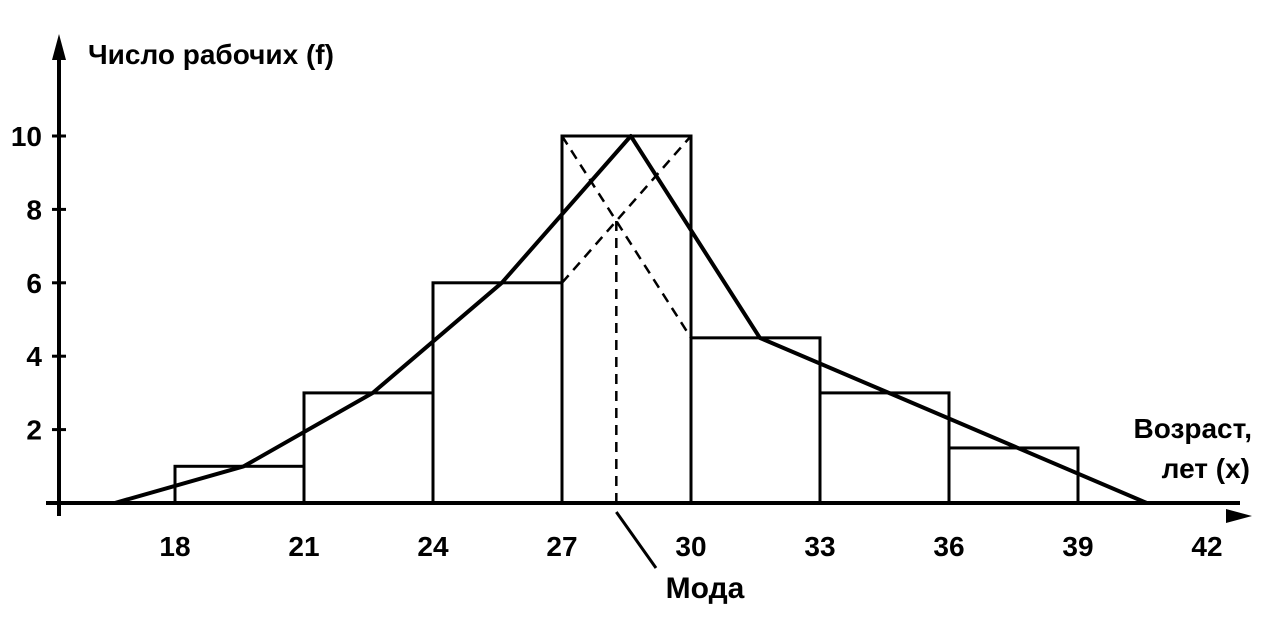 This screenshot has width=1280, height=618. What do you see at coordinates (433, 546) in the screenshot?
I see `x-tick-label-24: 24` at bounding box center [433, 546].